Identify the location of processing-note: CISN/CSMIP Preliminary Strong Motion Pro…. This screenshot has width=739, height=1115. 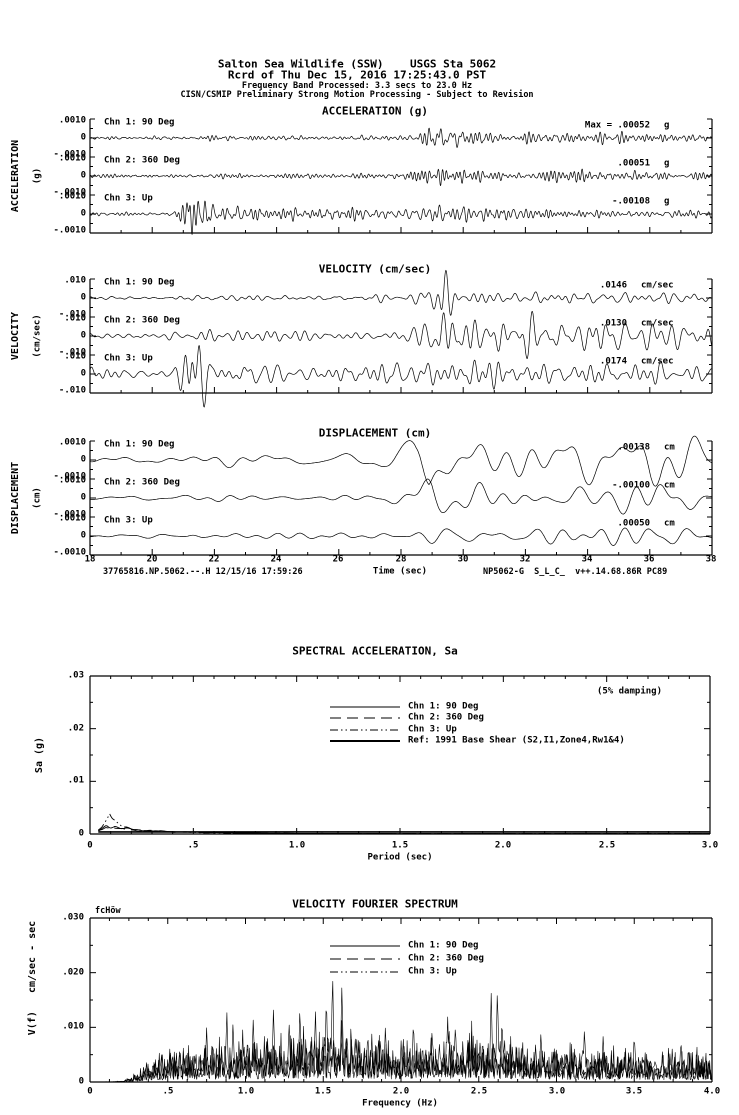
(357, 94).